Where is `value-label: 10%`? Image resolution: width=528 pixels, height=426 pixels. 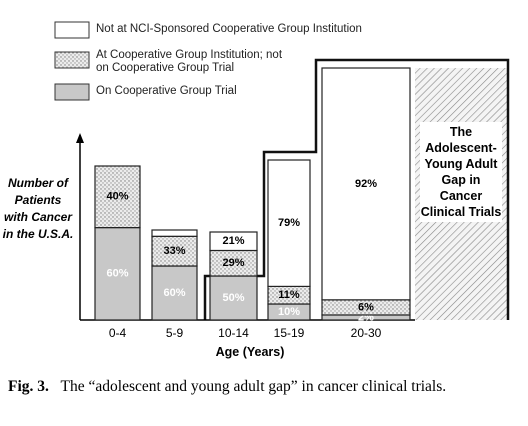
value-label: 10% is located at coordinates (289, 312).